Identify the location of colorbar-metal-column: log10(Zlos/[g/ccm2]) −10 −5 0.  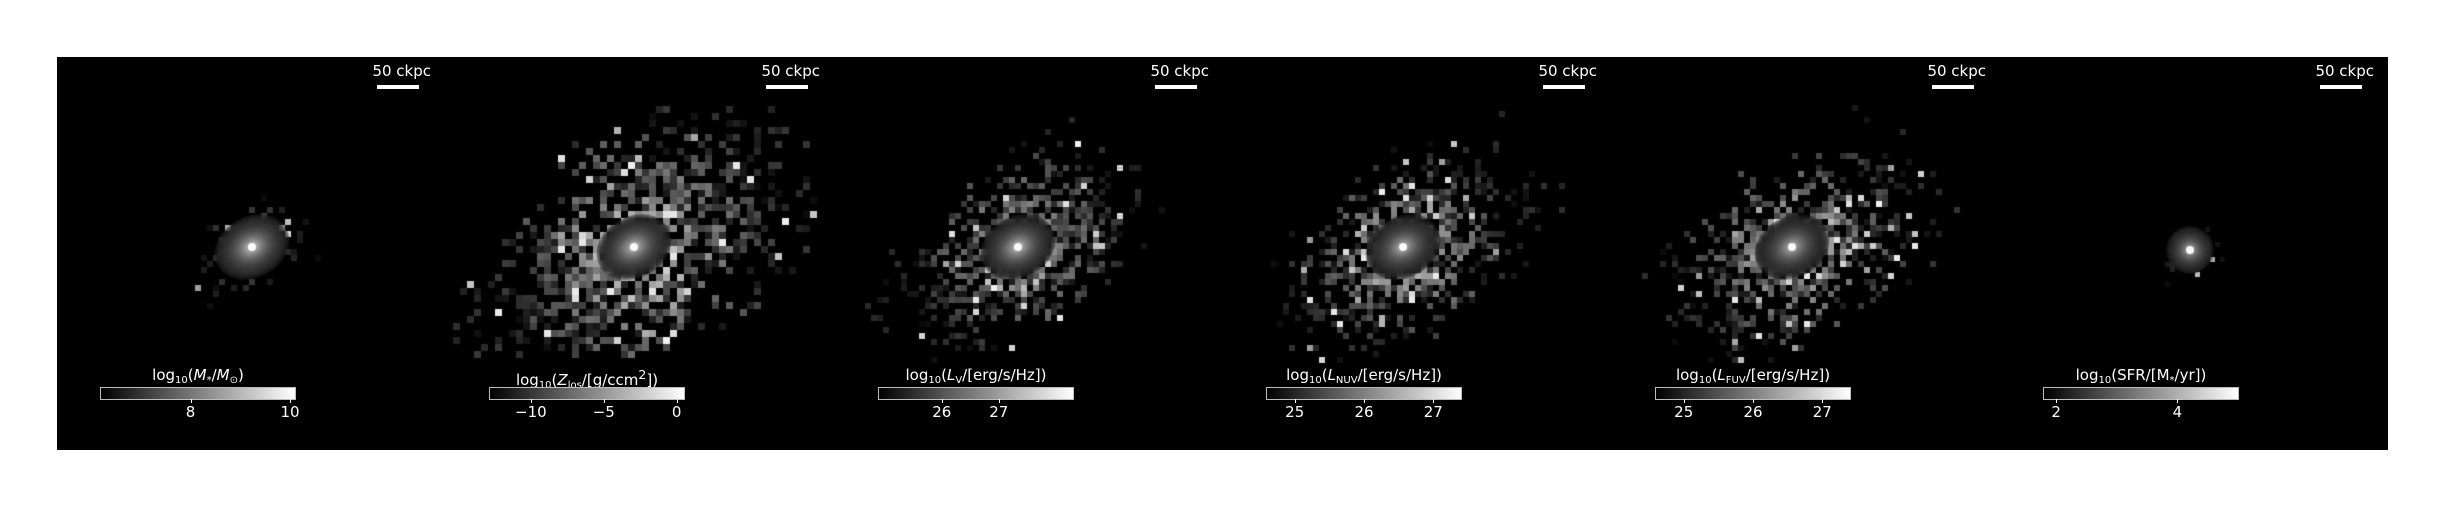
(587, 397).